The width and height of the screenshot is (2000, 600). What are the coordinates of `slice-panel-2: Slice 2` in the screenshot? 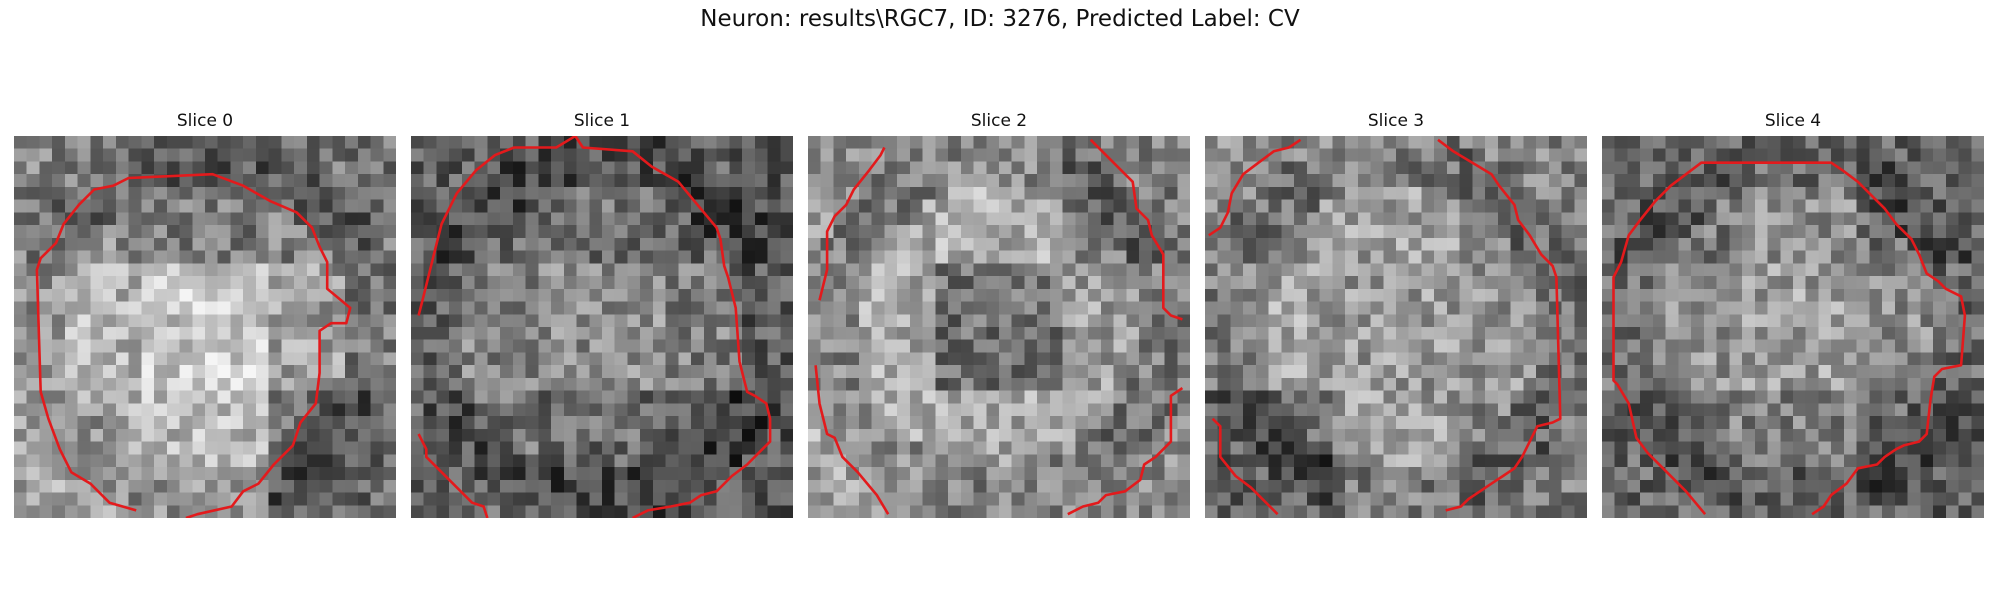 It's located at (999, 313).